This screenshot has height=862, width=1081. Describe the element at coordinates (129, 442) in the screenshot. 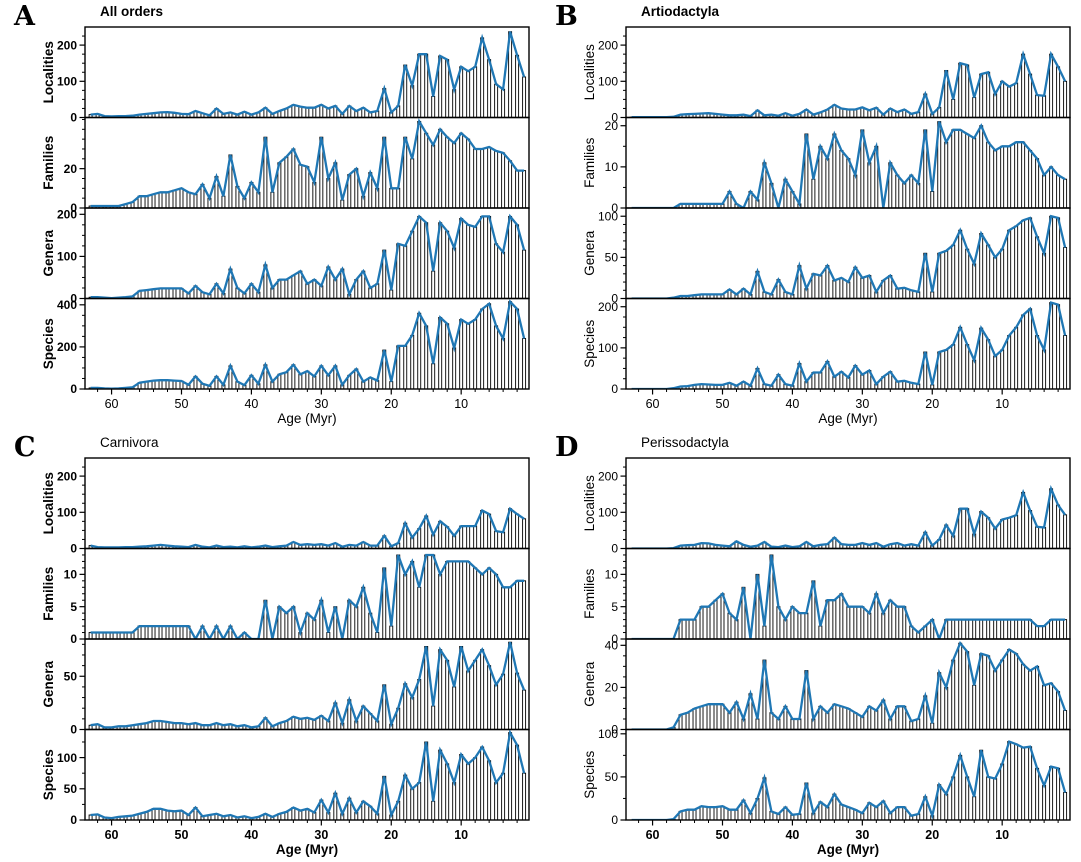

I see `panel-title: Carnivora` at that location.